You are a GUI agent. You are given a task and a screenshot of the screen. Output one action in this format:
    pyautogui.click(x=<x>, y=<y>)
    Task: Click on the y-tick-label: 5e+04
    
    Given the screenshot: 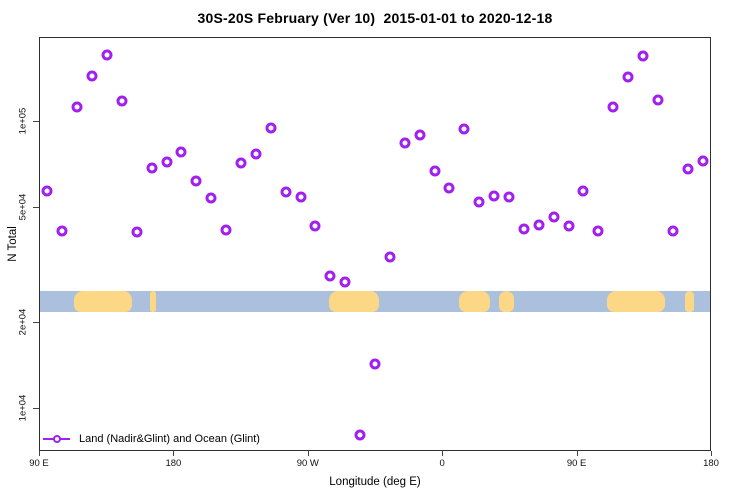 What is the action you would take?
    pyautogui.click(x=23, y=207)
    